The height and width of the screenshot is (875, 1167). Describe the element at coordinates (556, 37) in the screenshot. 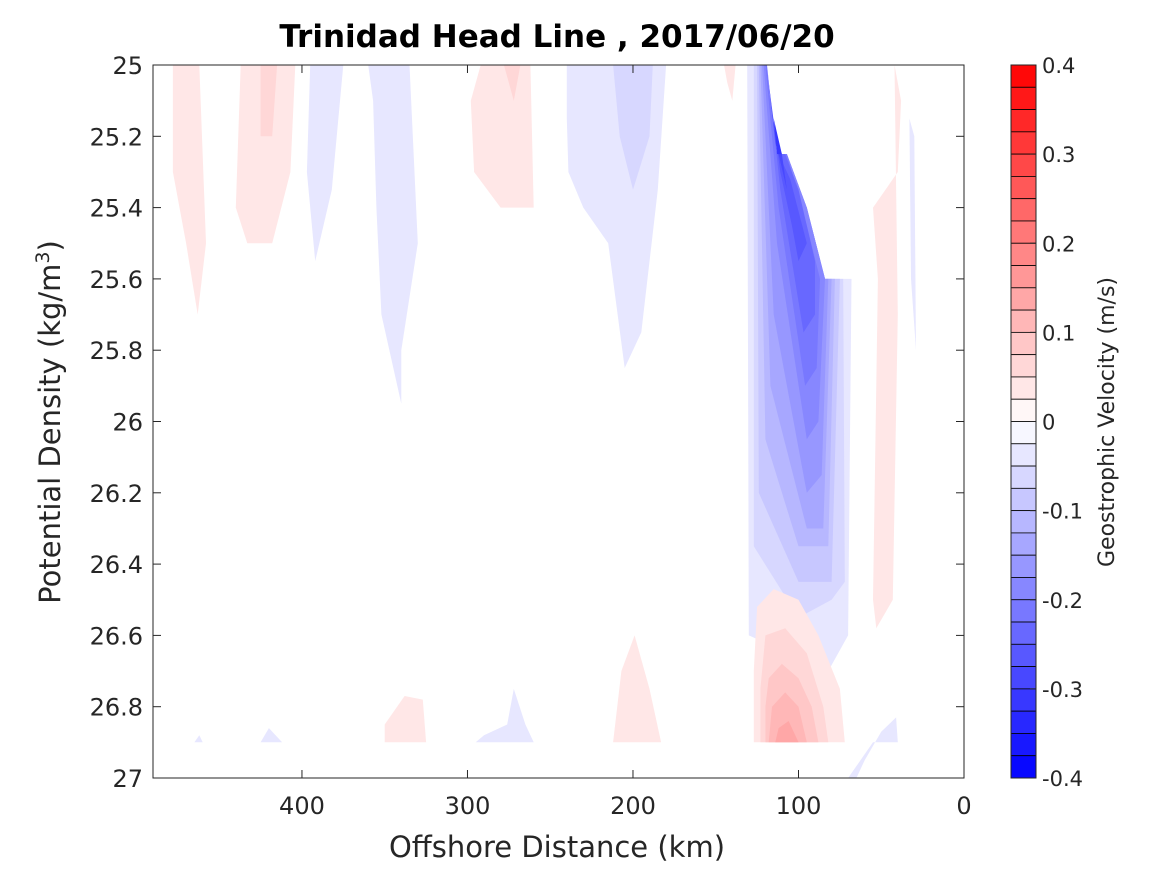

I see `chart-title: Trinidad Head Line , 2017/06/20` at that location.